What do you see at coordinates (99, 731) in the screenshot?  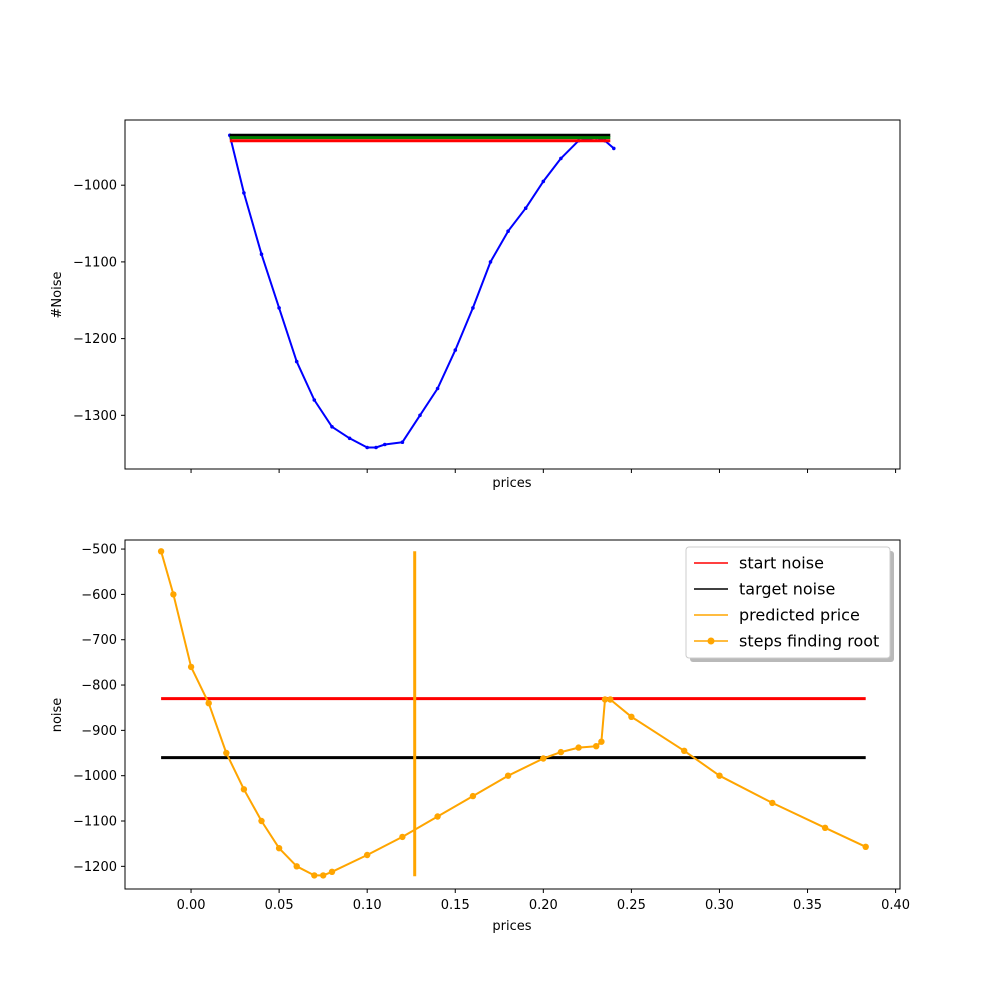 I see `bottom-y-tick-label: −900` at bounding box center [99, 731].